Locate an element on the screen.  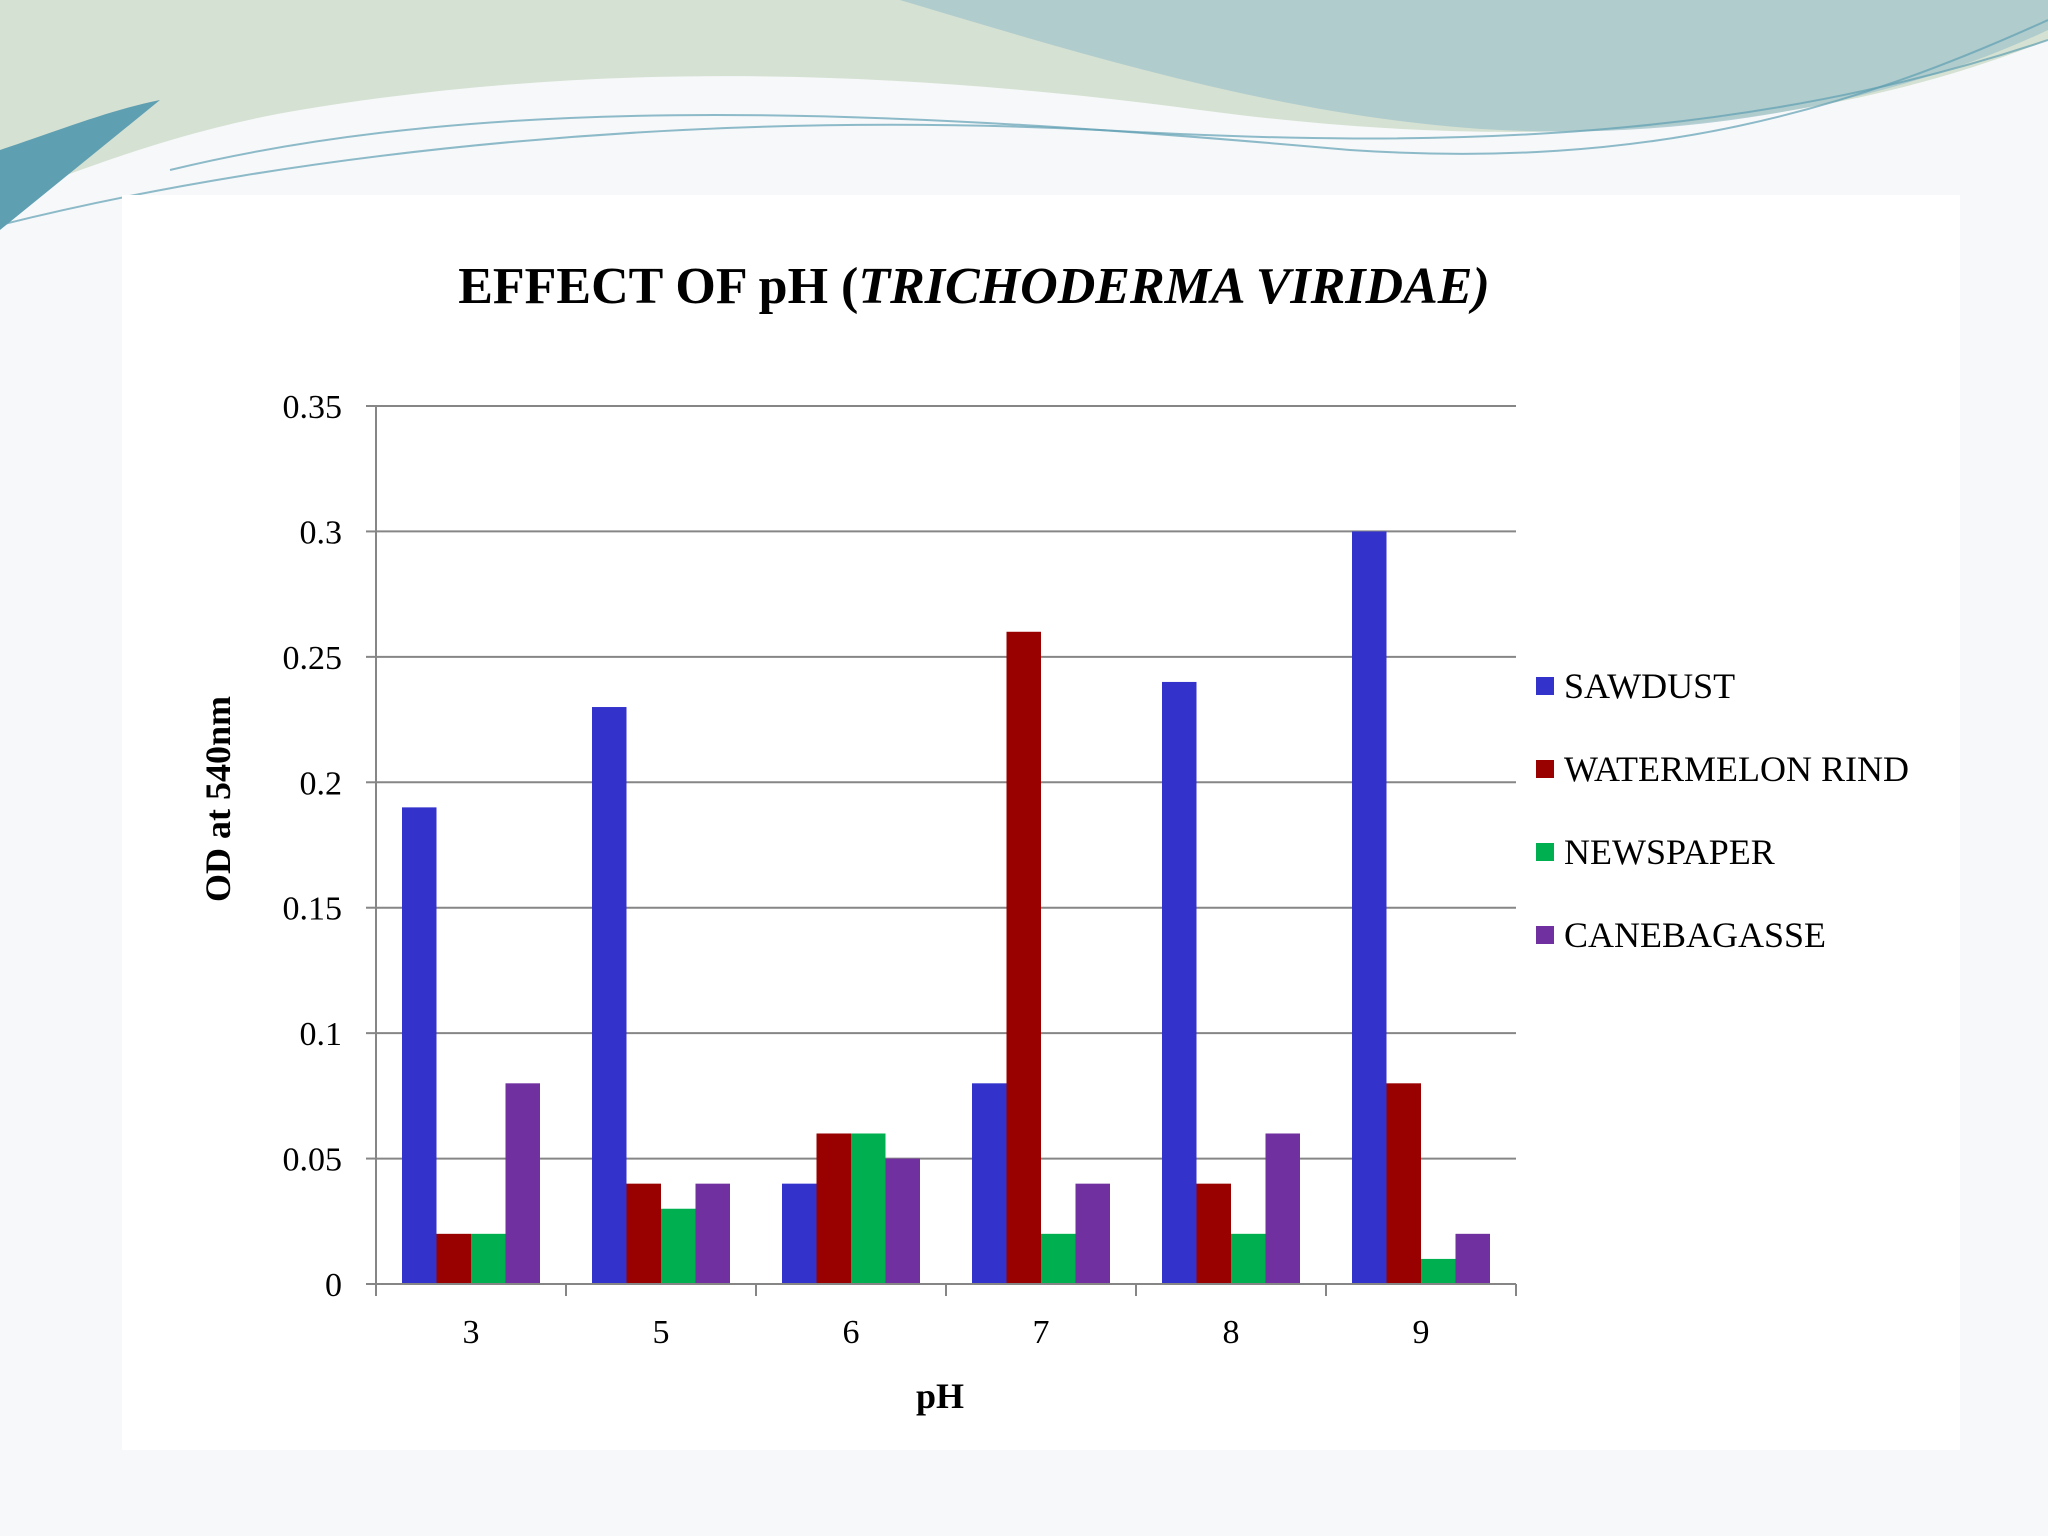
chart-title-italic: TRICHODERMA VIRIDAE) is located at coordinates (1173, 286).